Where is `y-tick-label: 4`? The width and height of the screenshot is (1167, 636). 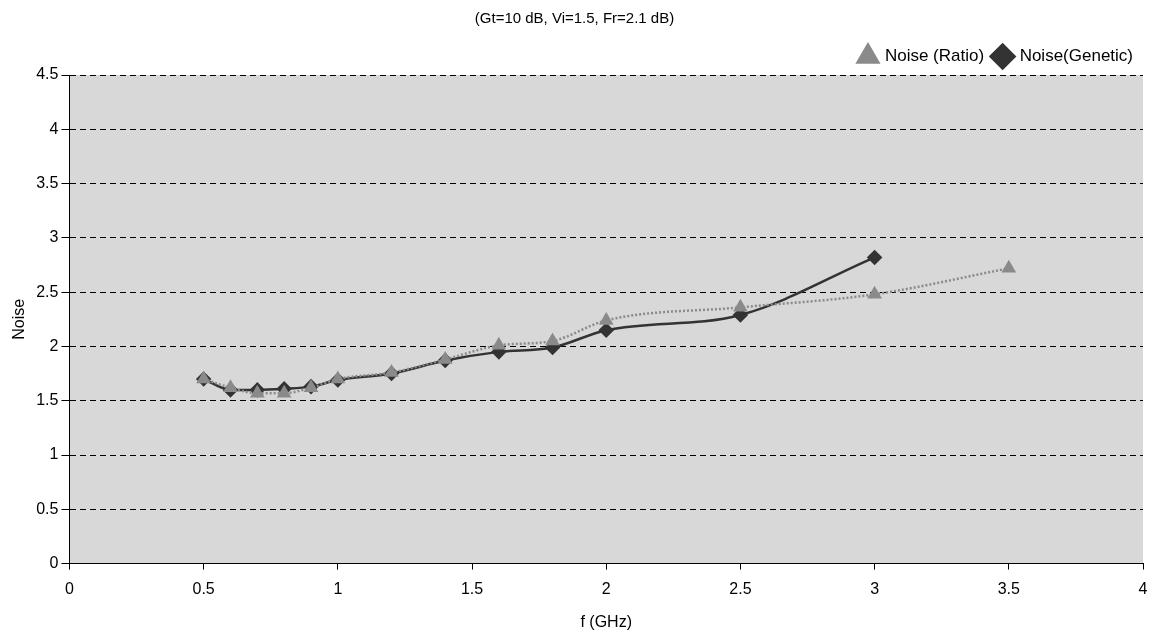 y-tick-label: 4 is located at coordinates (54, 128).